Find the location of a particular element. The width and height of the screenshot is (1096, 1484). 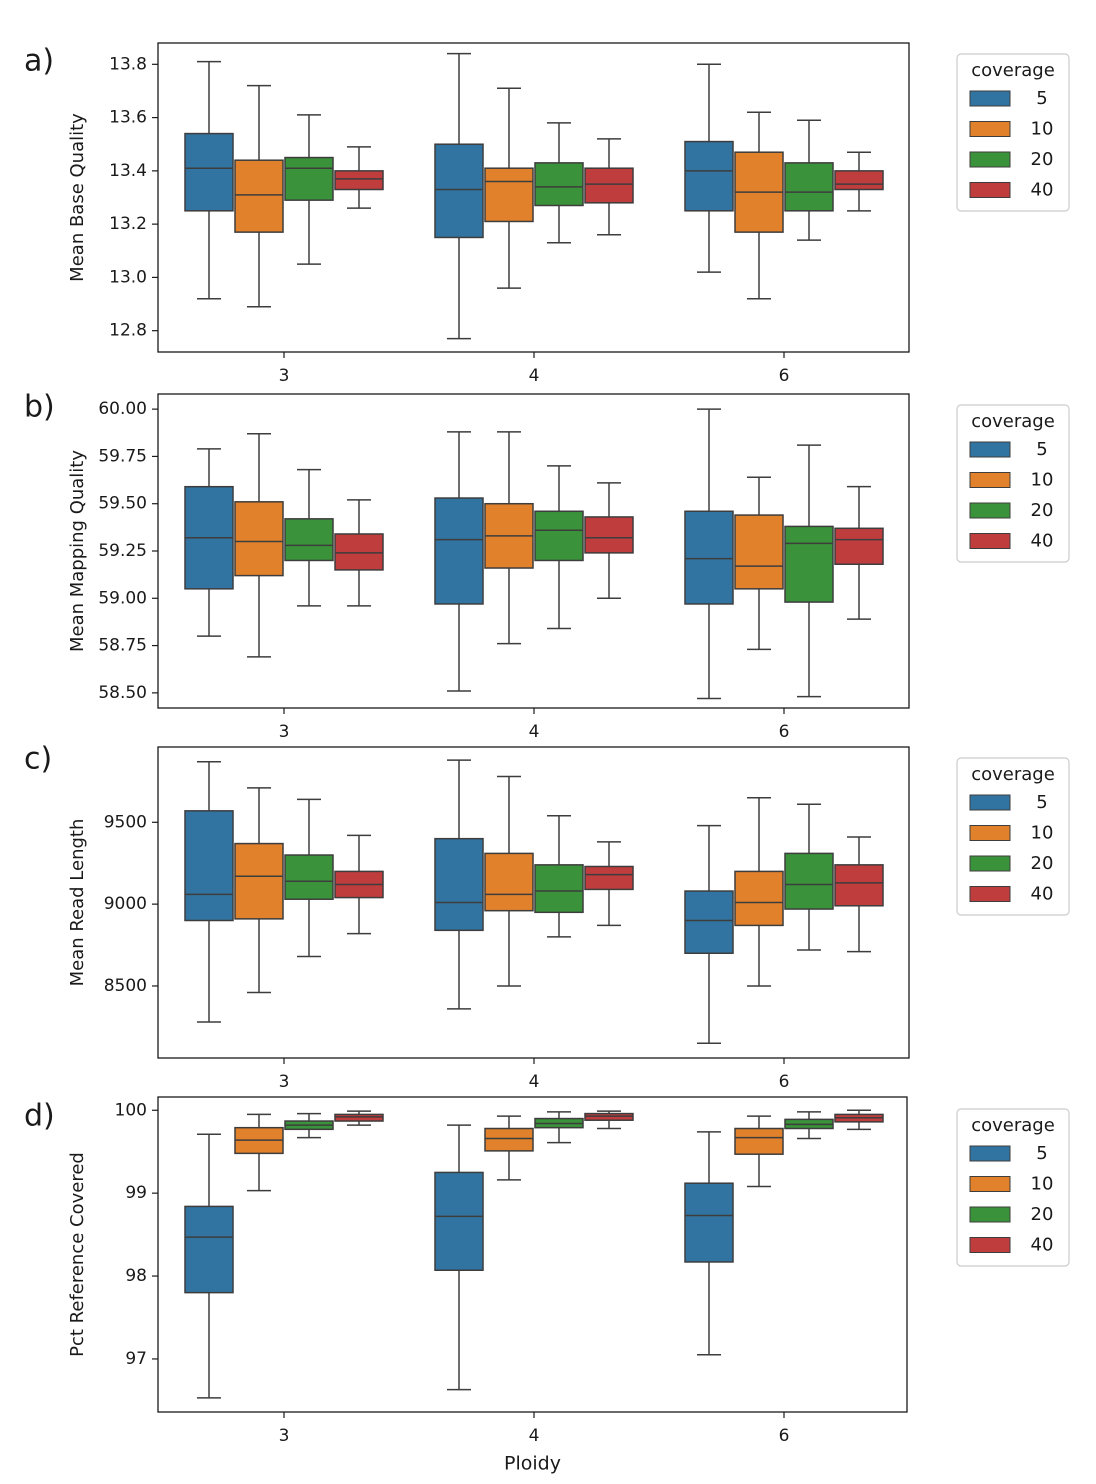

y-axis-label: Mean Base Quality is located at coordinates (77, 197).